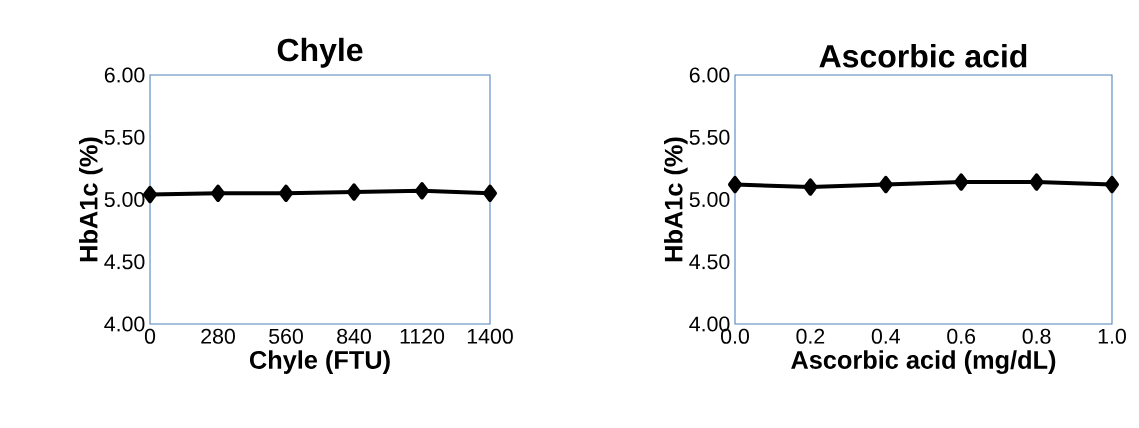 Image resolution: width=1139 pixels, height=428 pixels. What do you see at coordinates (320, 52) in the screenshot?
I see `chart-title: Chyle` at bounding box center [320, 52].